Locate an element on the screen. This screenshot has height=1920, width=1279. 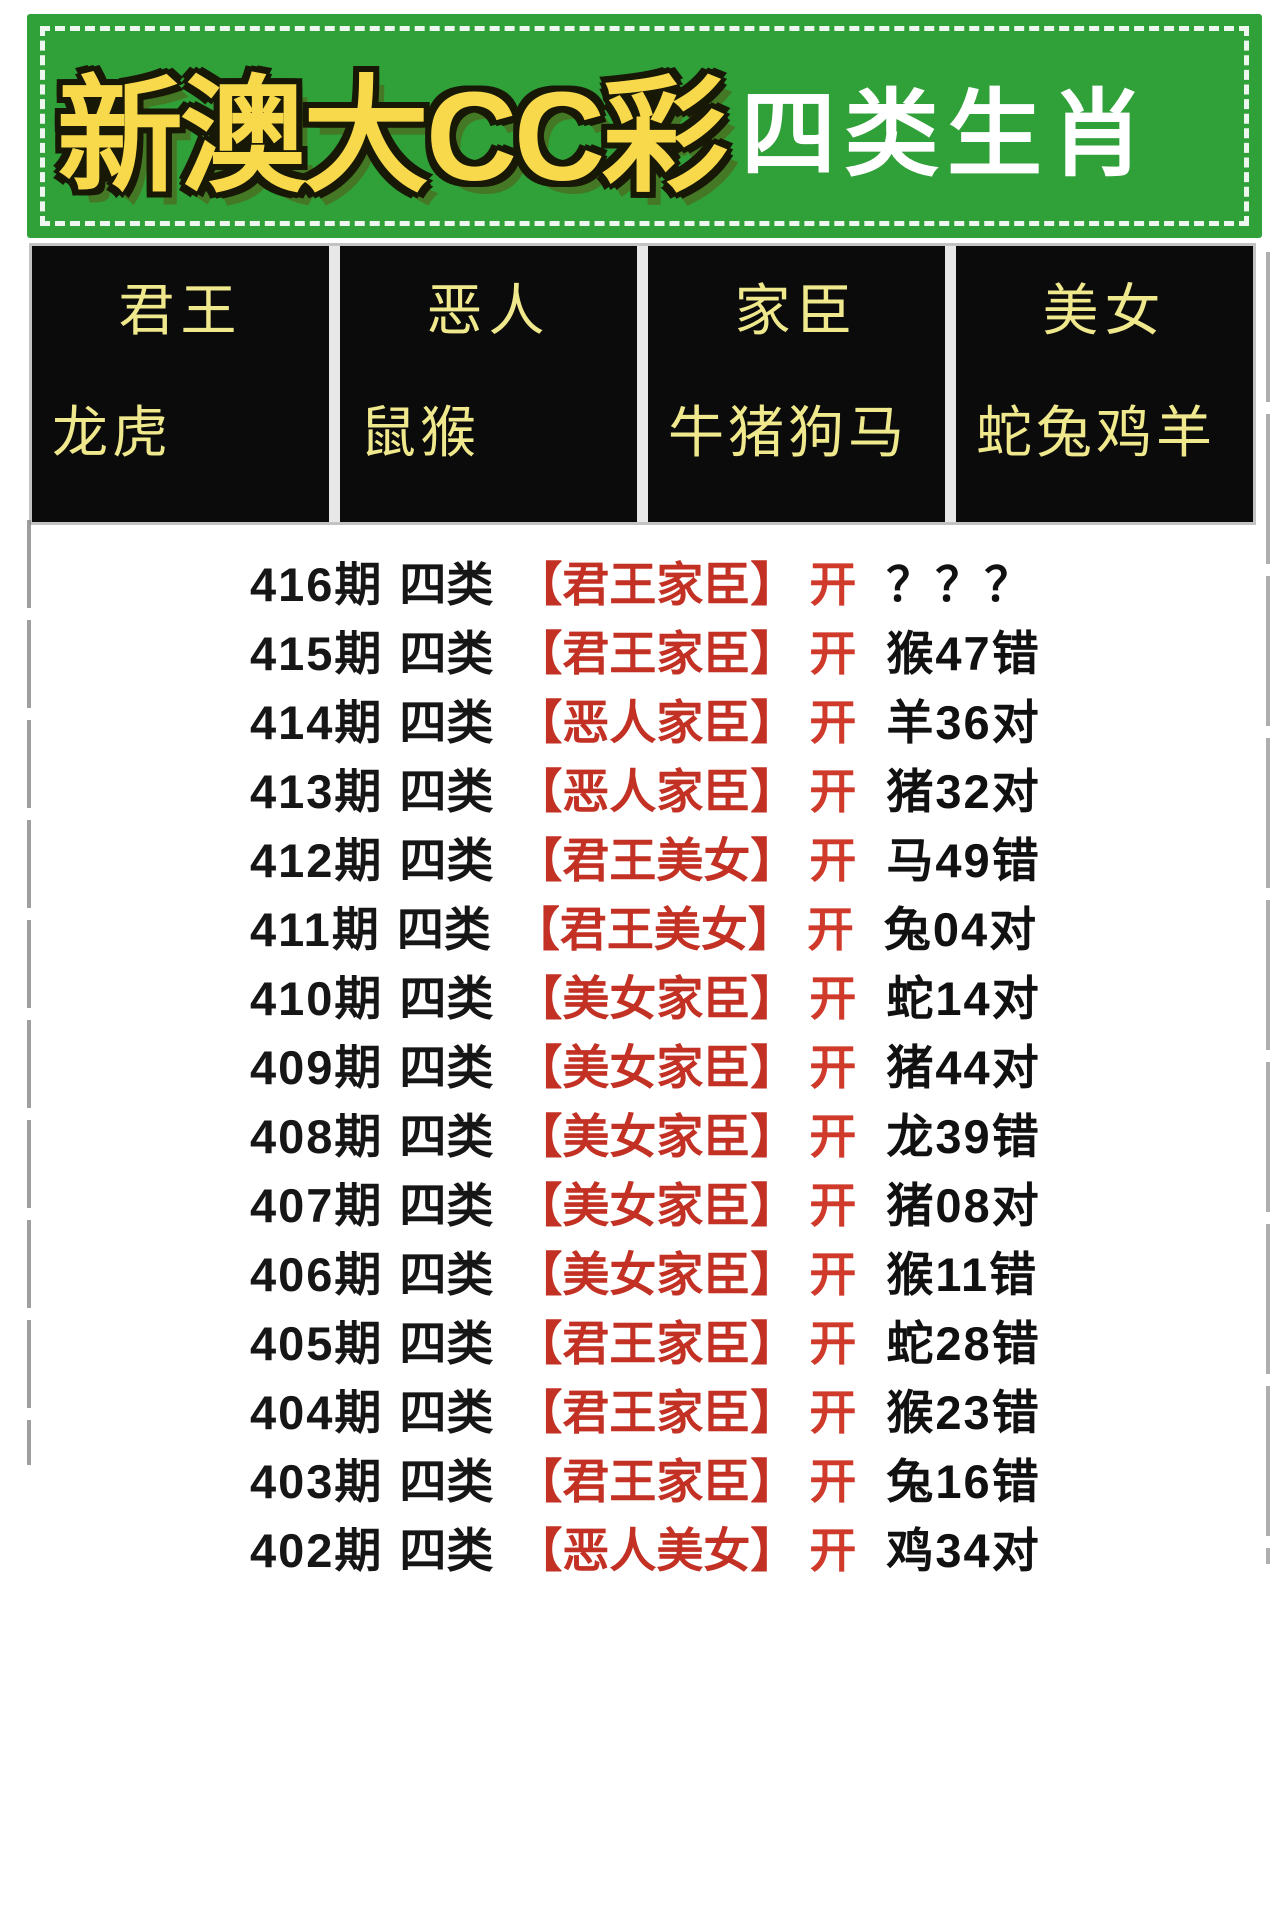
result-period: 403期 is located at coordinates (317, 1481).